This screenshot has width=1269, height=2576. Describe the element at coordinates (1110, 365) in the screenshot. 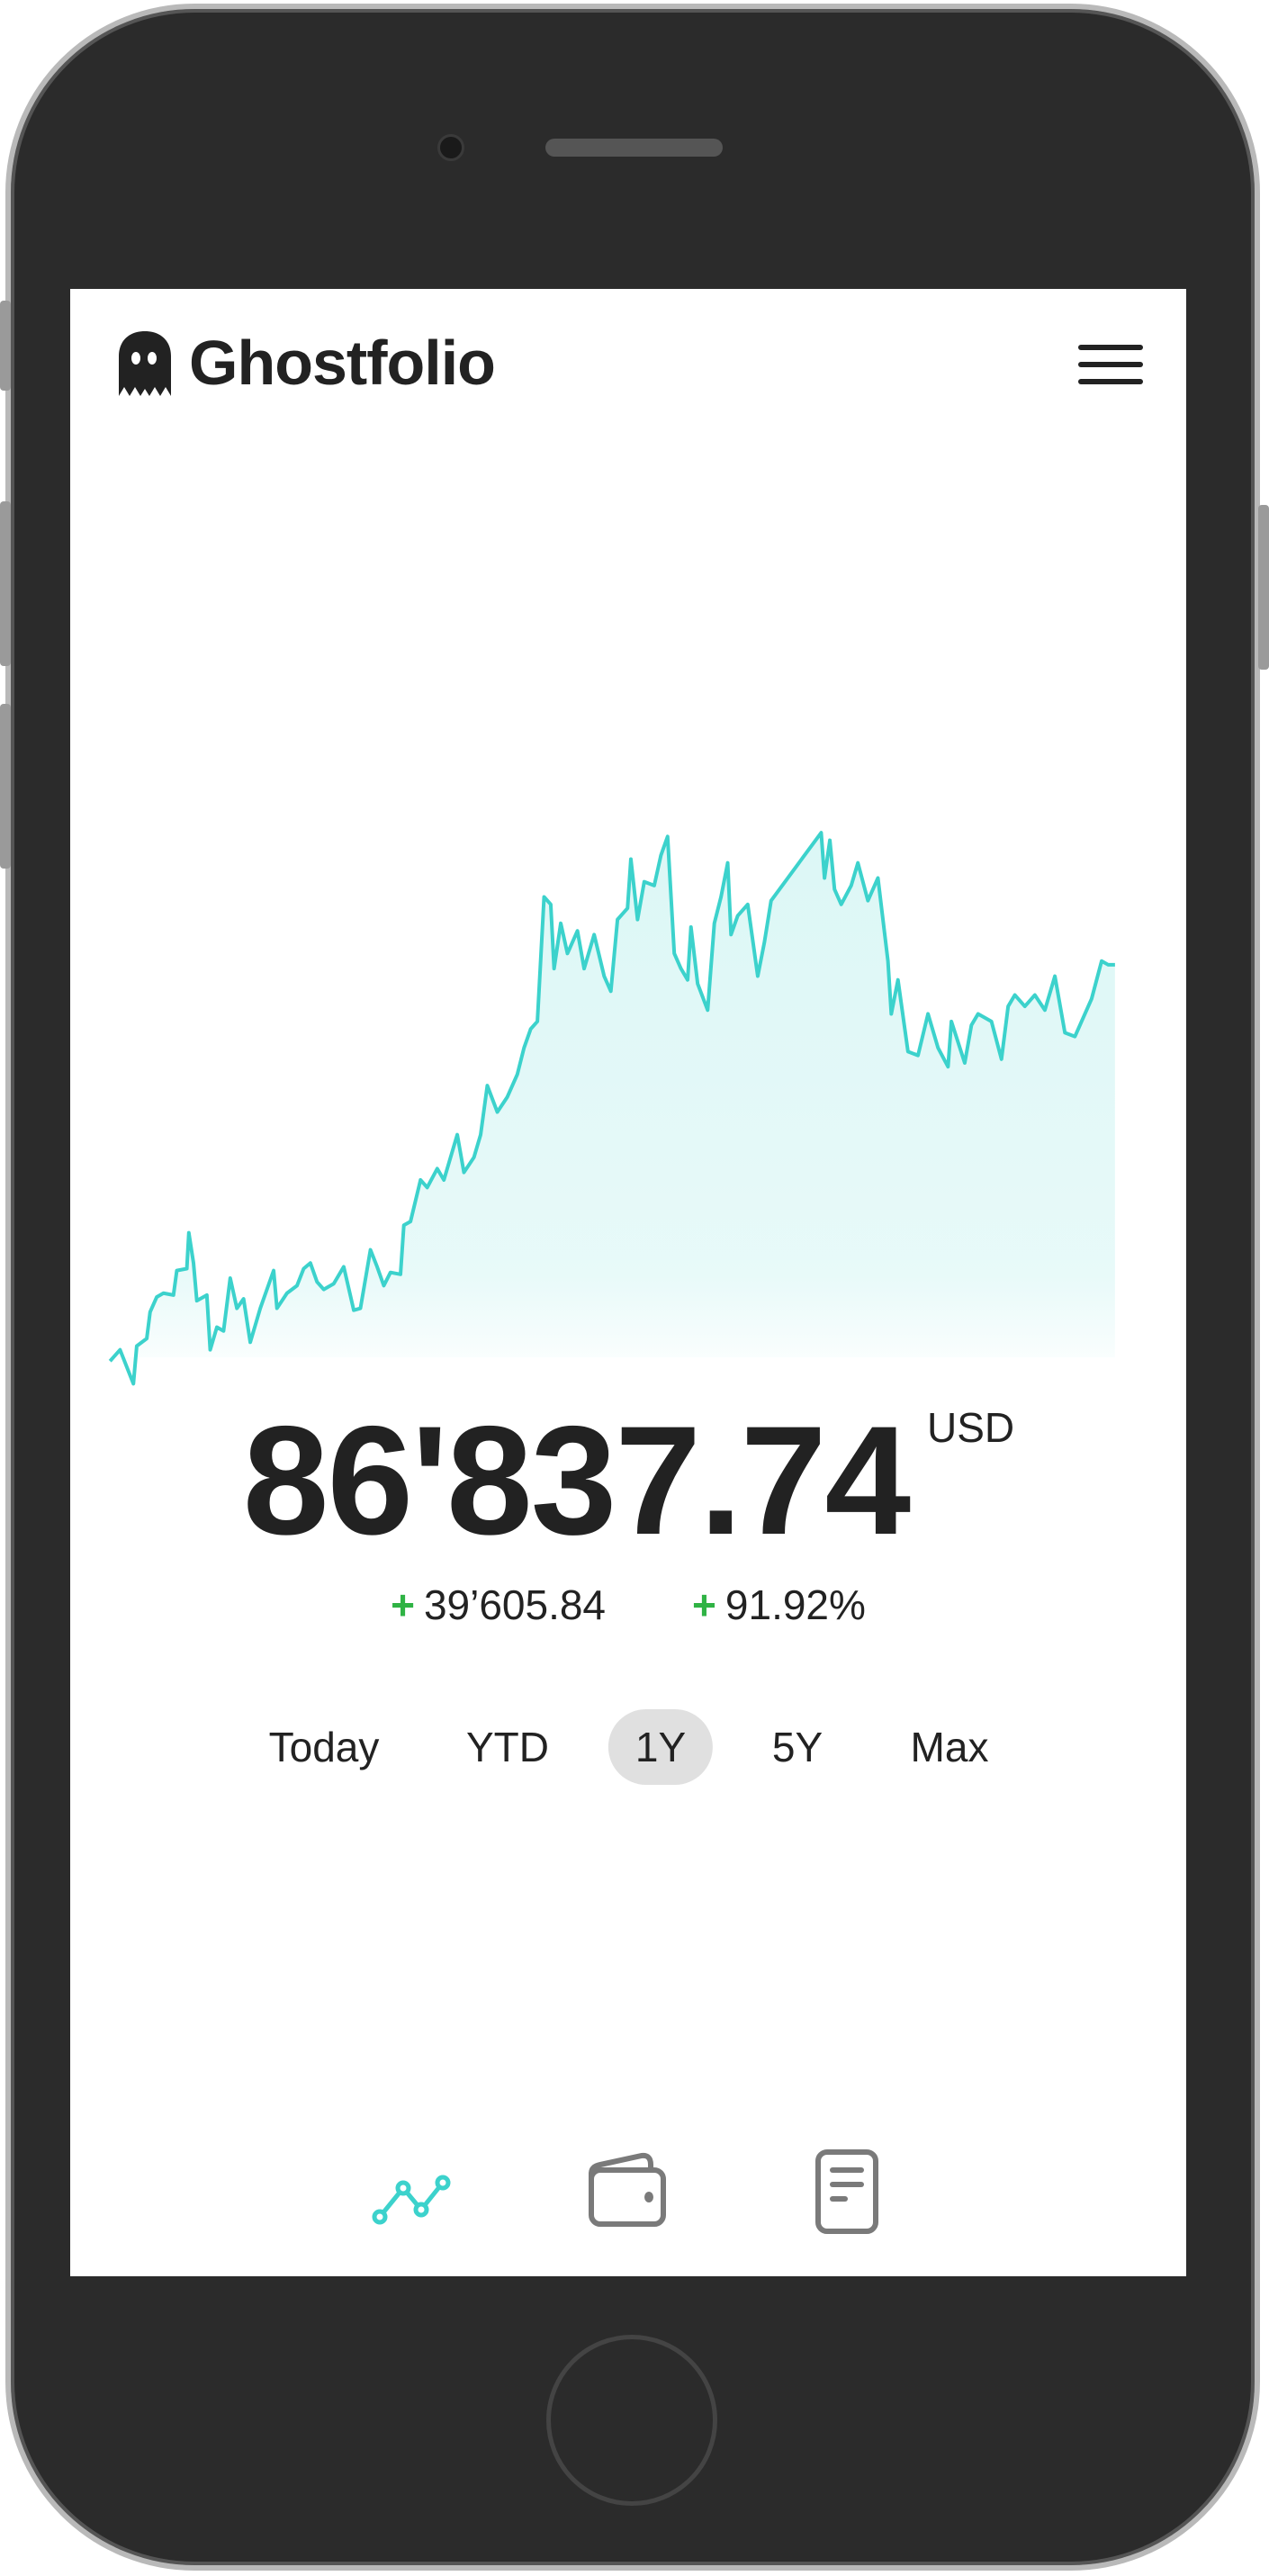

I see `hamburger-menu-icon` at that location.